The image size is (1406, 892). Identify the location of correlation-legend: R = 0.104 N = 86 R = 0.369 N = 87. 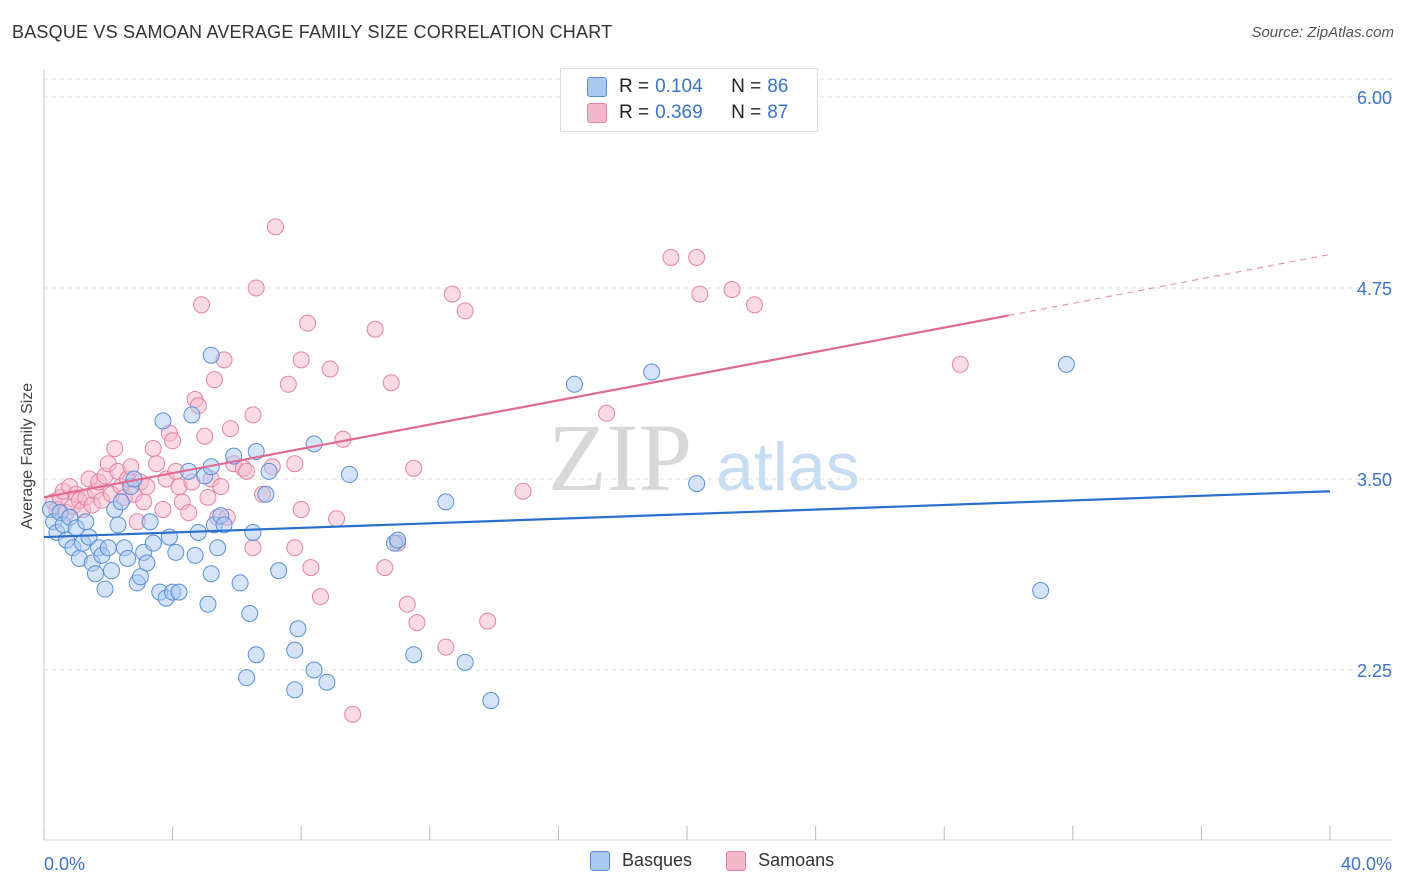
(689, 100).